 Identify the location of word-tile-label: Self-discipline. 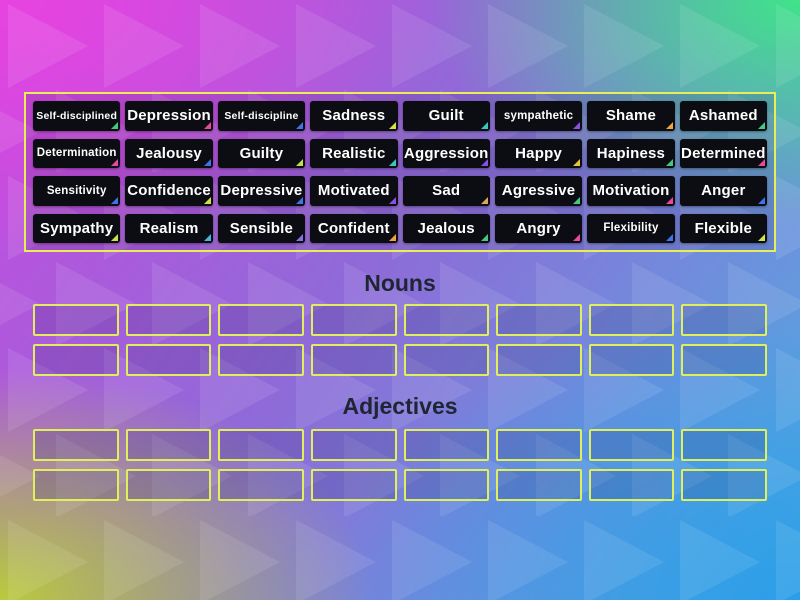
(261, 115).